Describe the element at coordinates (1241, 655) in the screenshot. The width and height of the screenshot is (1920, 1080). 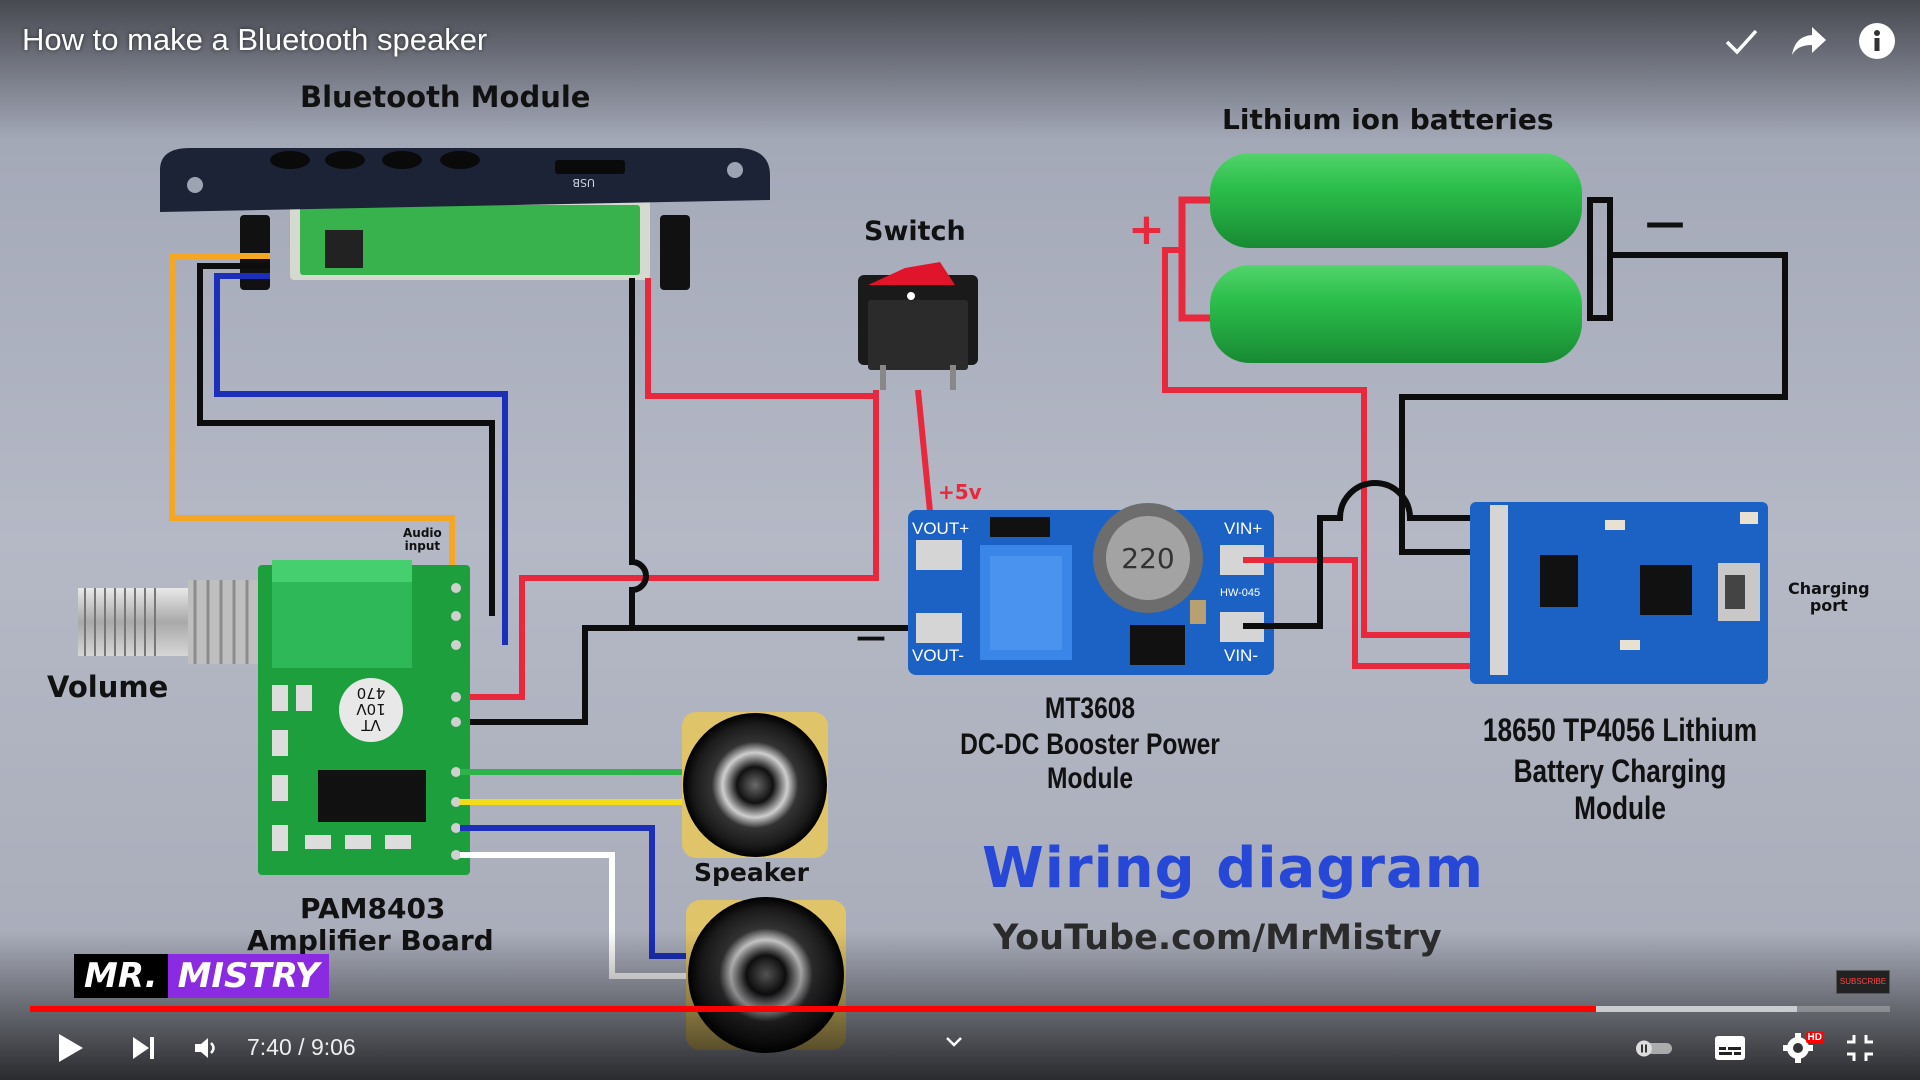
I see `vin-minus-label: VIN-` at that location.